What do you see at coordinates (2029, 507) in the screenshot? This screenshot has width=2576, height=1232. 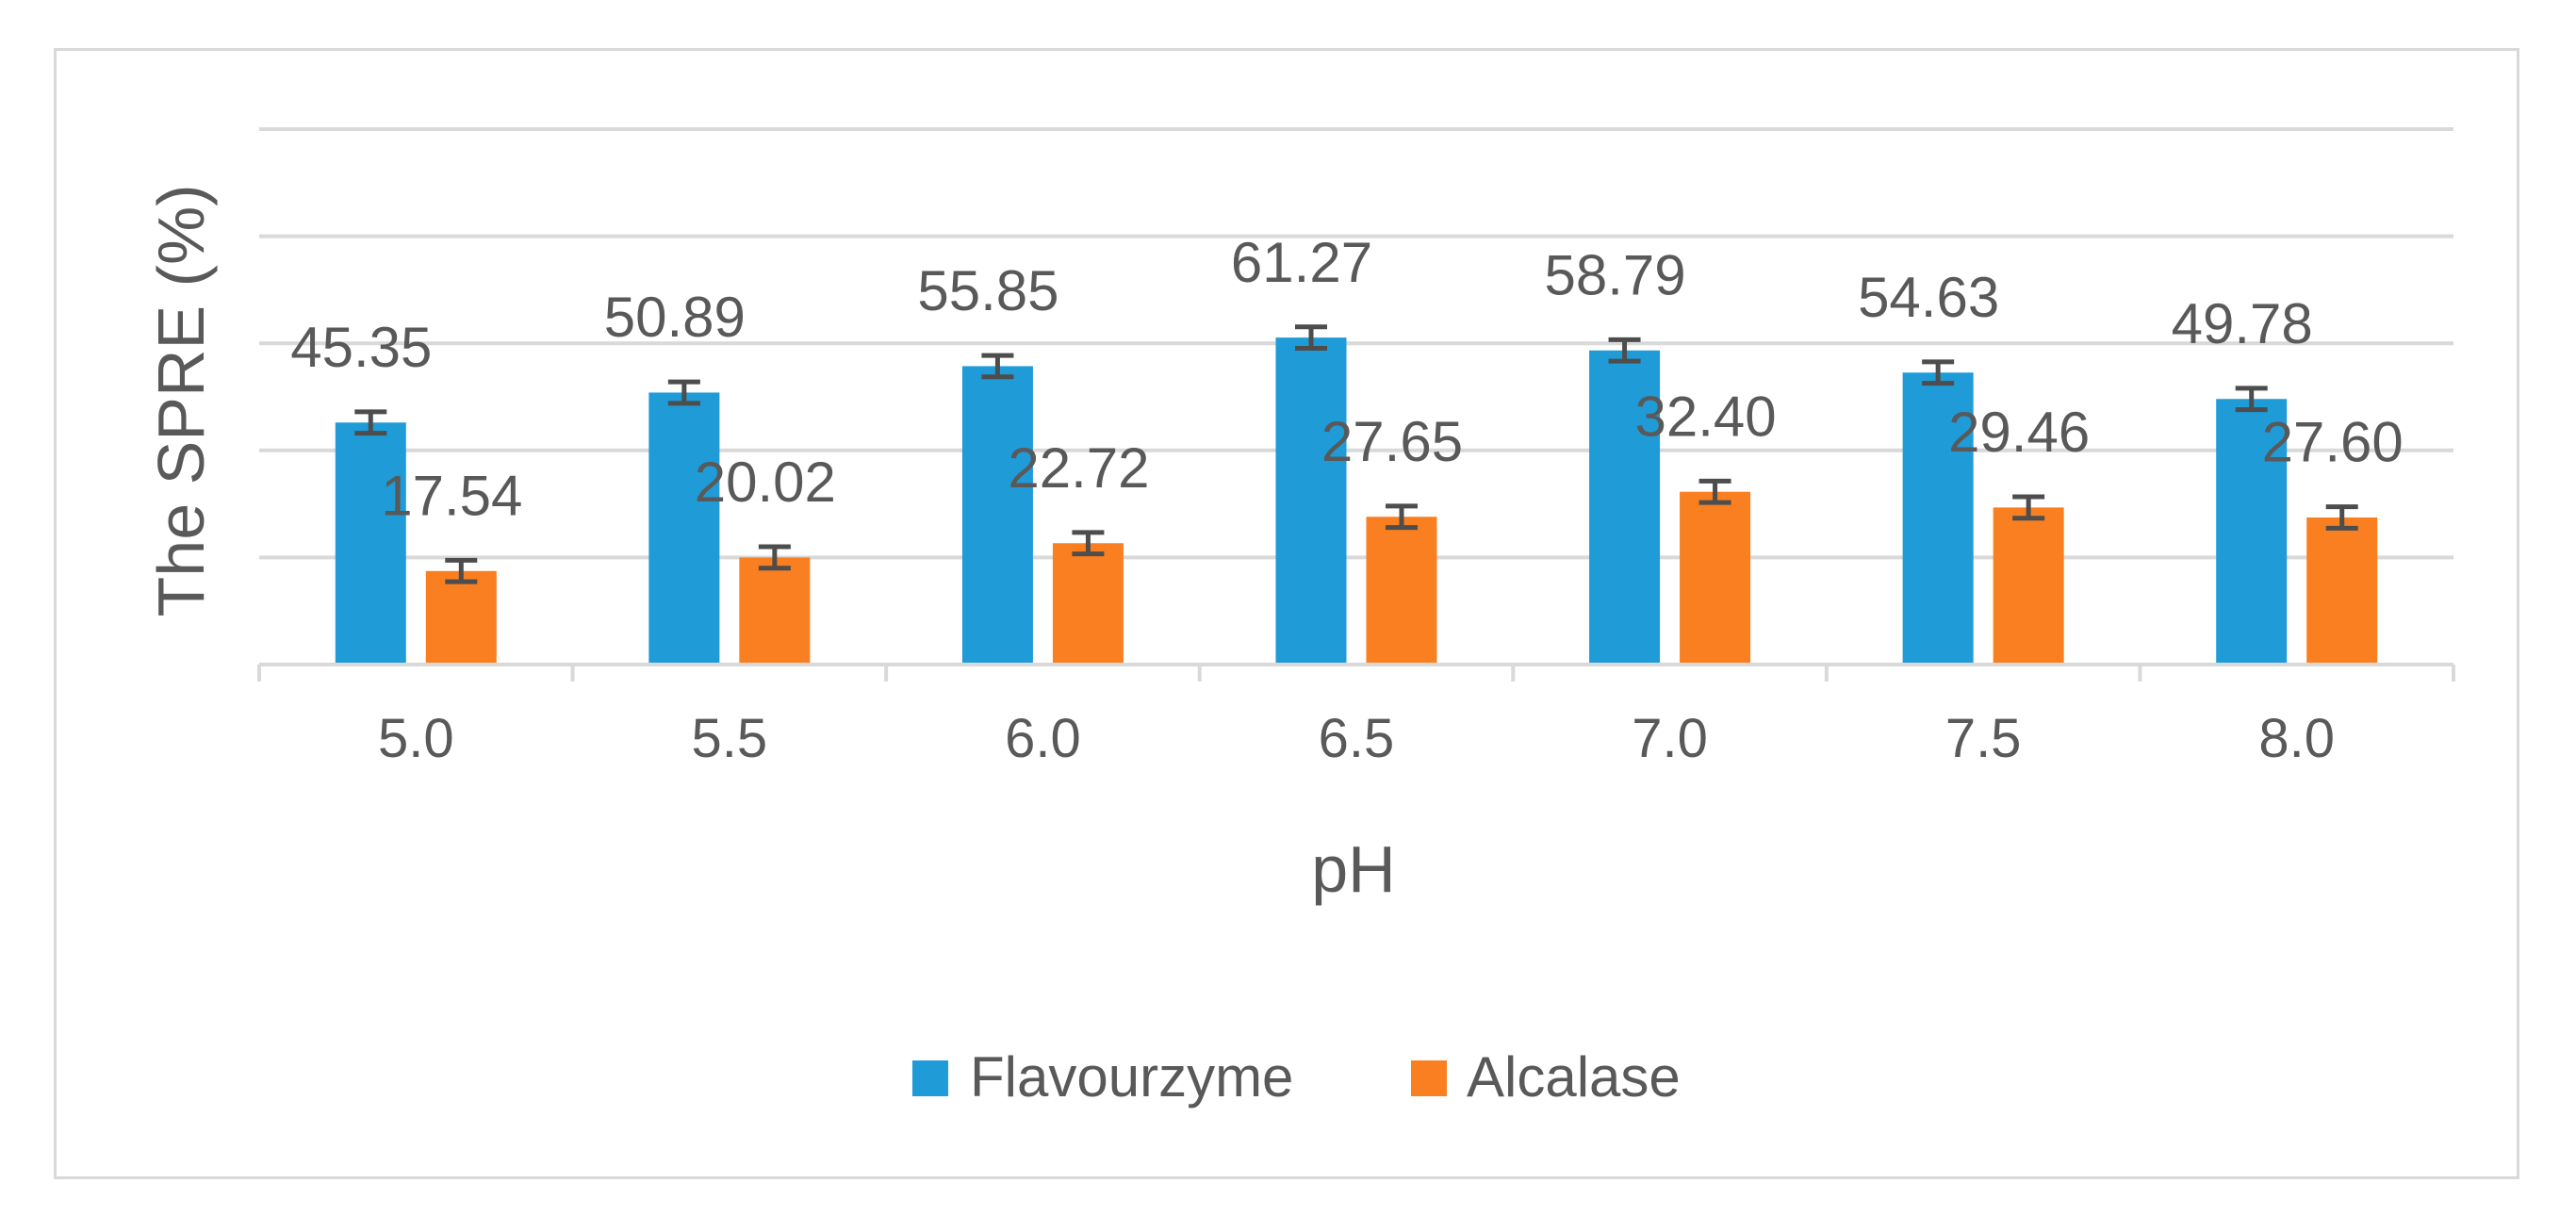 I see `error-bar-alcalase-7.5` at bounding box center [2029, 507].